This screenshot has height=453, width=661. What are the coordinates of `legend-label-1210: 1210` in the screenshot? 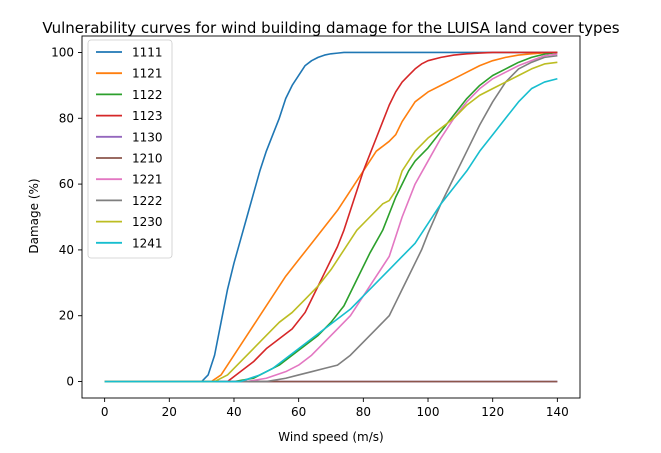 It's located at (147, 159).